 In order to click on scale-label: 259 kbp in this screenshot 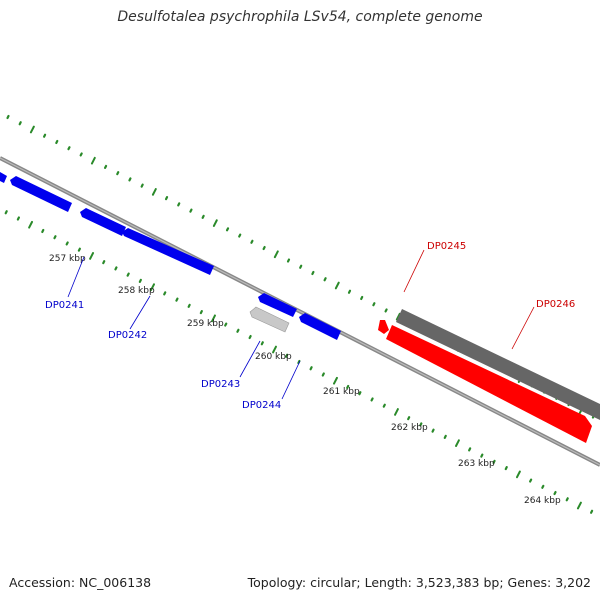, I will do `click(205, 324)`.